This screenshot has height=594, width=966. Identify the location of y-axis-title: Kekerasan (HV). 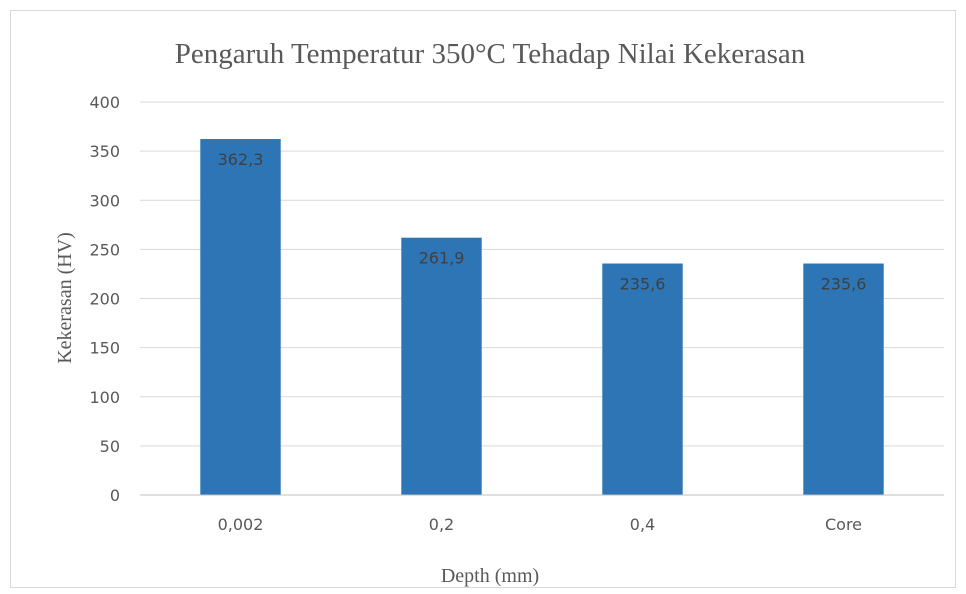
(65, 298).